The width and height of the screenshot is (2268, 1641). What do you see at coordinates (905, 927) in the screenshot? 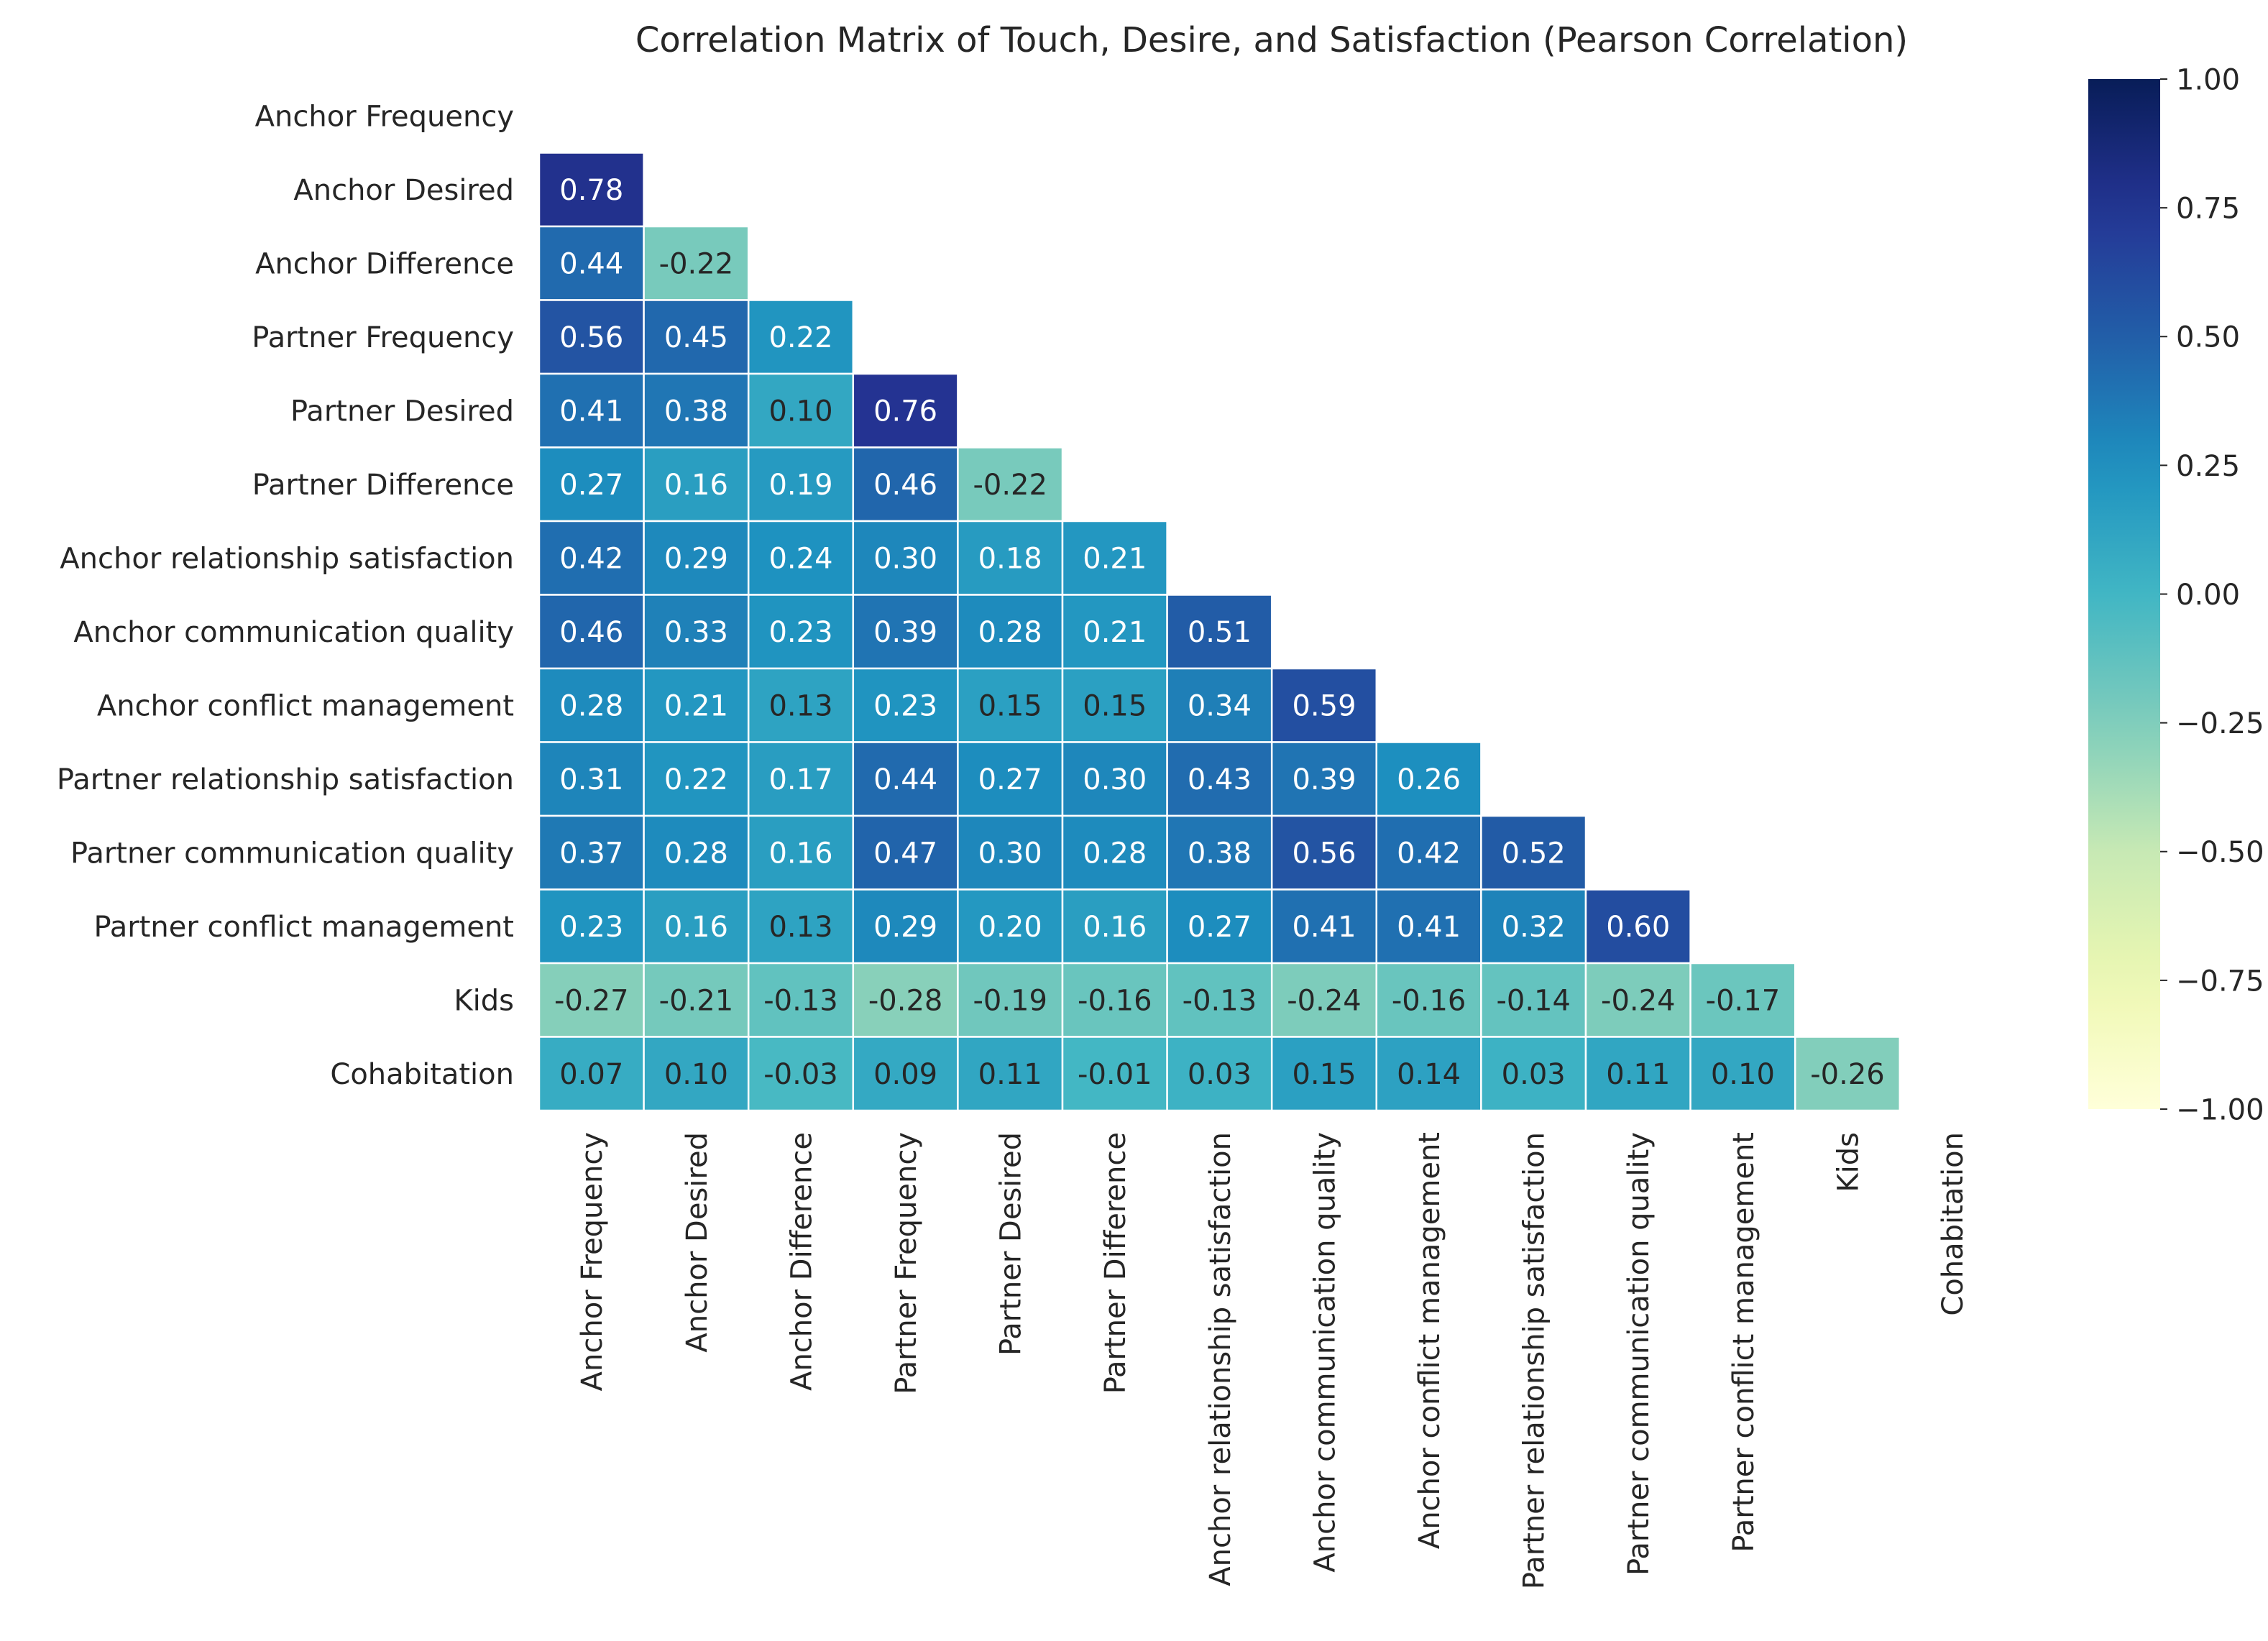
I see `cell-value-label: 0.29` at bounding box center [905, 927].